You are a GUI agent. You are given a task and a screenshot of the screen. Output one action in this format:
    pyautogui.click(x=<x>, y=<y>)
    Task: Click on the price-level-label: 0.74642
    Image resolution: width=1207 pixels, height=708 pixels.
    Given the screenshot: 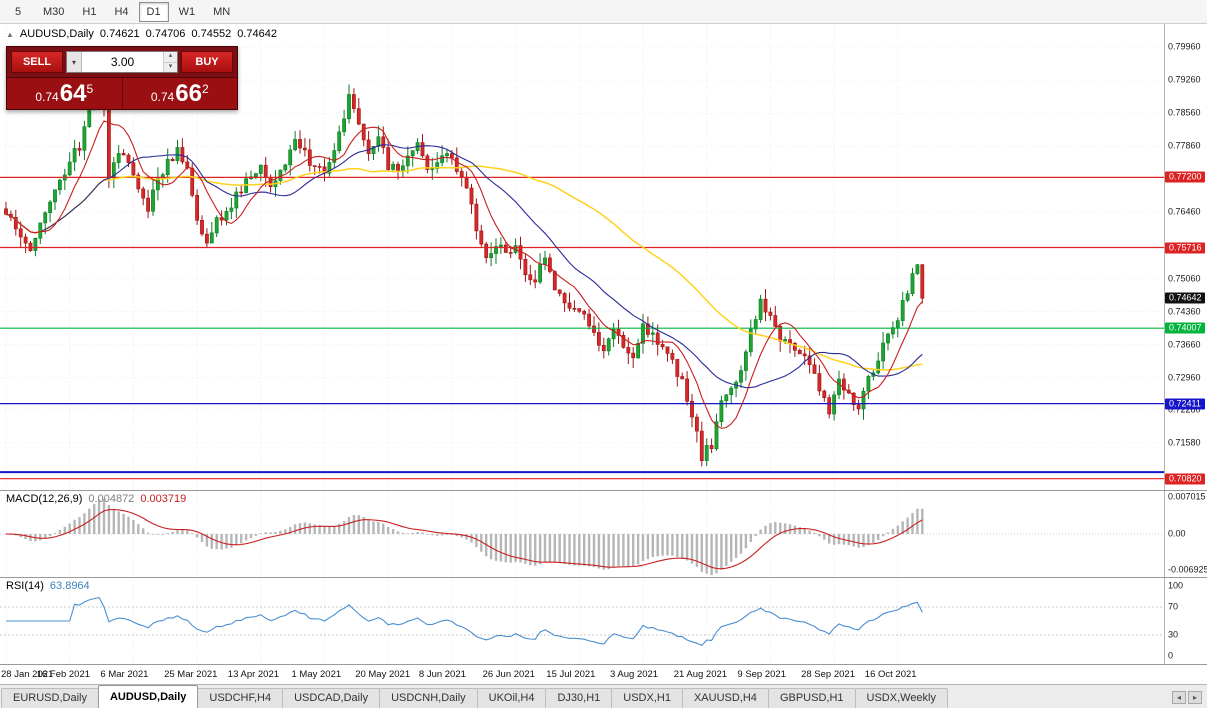 What is the action you would take?
    pyautogui.click(x=1185, y=298)
    